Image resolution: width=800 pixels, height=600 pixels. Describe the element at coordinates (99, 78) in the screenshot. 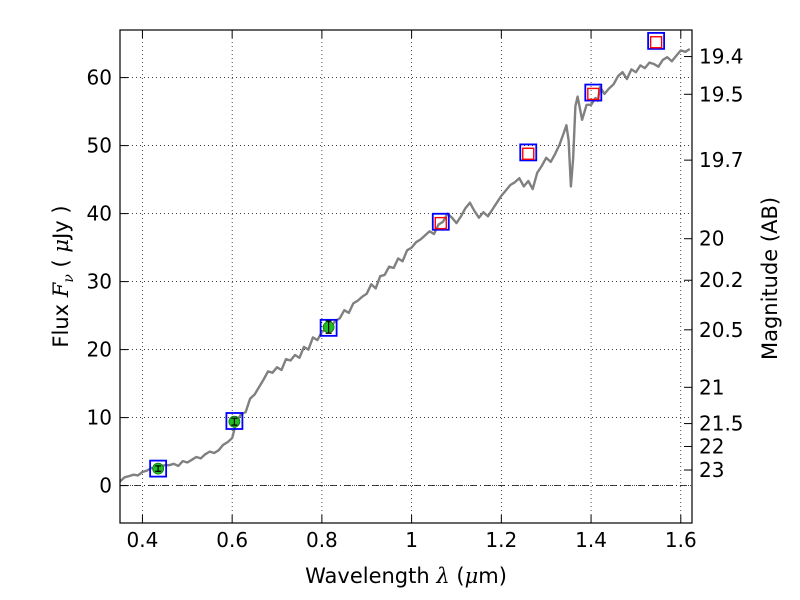

I see `y-tick-label: 60` at that location.